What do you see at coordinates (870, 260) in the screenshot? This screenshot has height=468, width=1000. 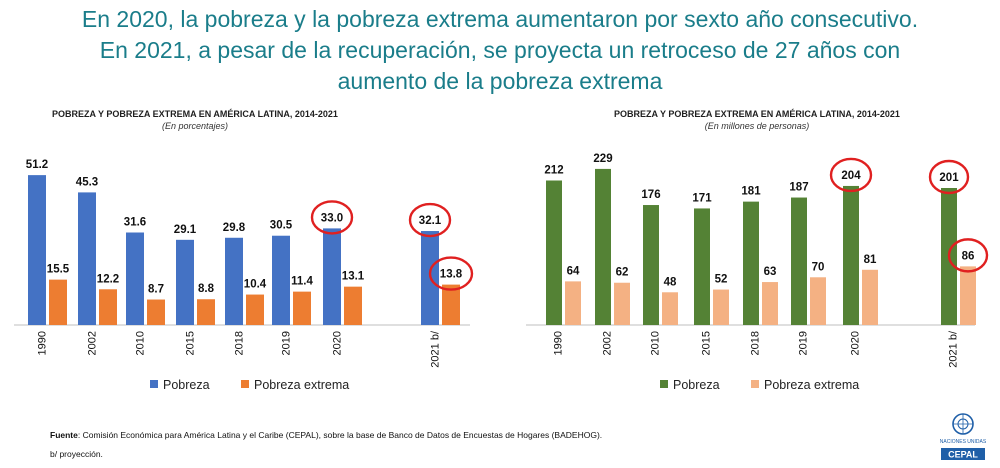 I see `data-label: 81` at bounding box center [870, 260].